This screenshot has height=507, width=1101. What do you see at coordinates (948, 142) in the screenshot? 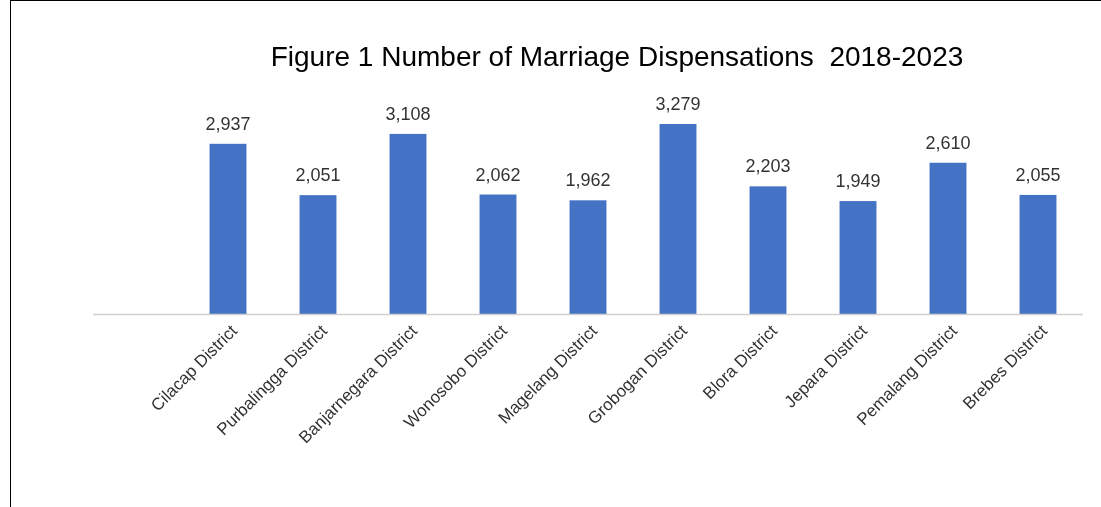
I see `data-label: 2,610` at bounding box center [948, 142].